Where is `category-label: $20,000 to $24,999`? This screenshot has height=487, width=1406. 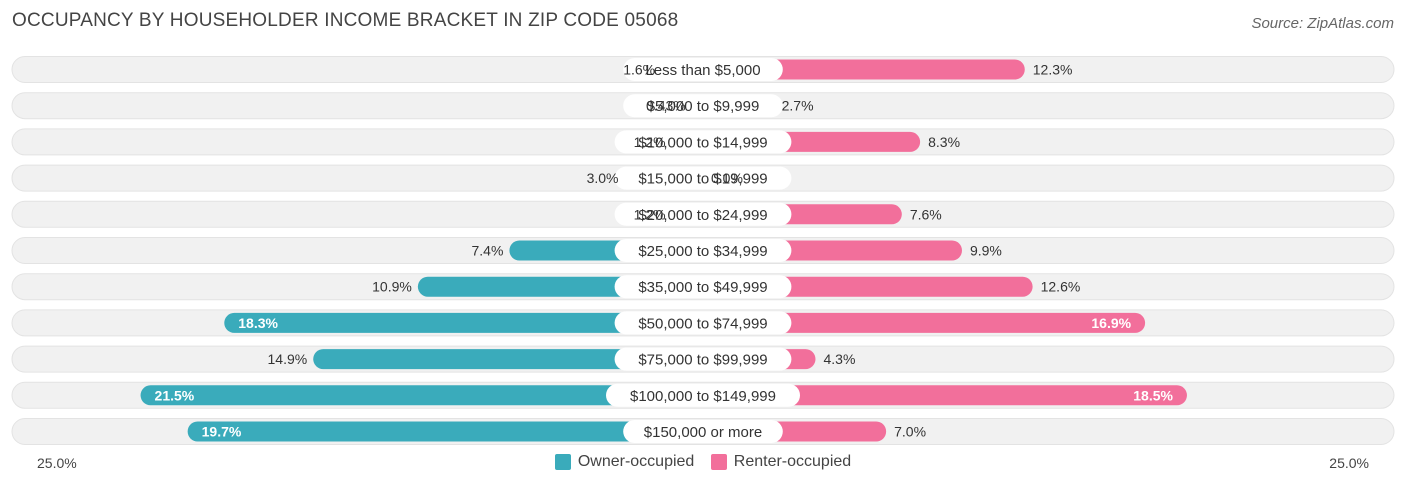 category-label: $20,000 to $24,999 is located at coordinates (702, 215).